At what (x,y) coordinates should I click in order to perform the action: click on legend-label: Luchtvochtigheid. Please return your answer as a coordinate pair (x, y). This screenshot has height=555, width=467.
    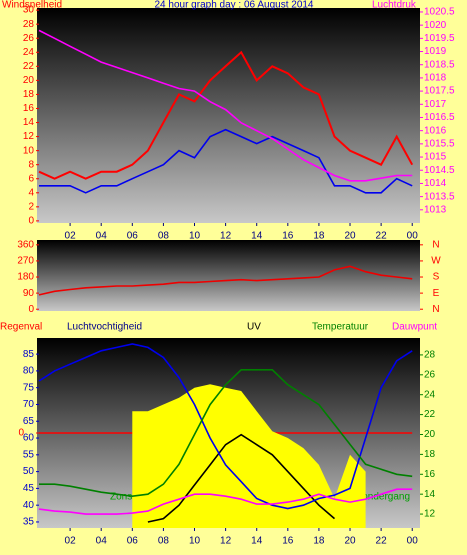
    Looking at the image, I should click on (104, 327).